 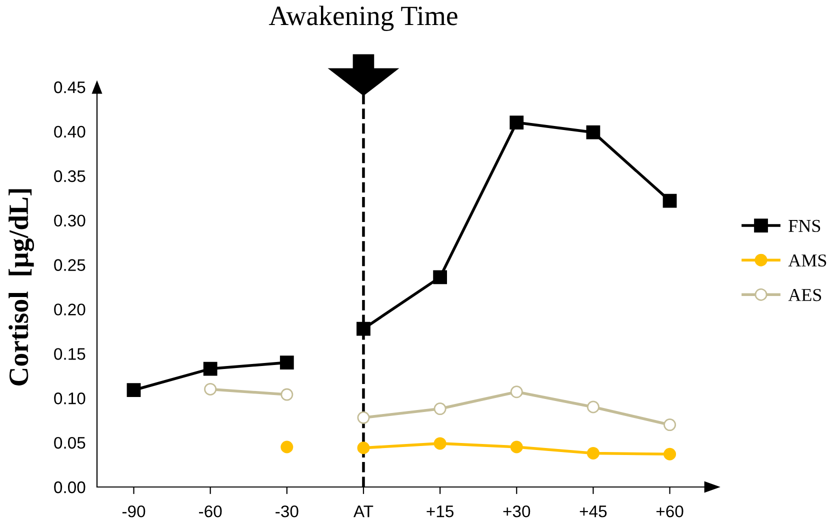 What do you see at coordinates (70, 487) in the screenshot?
I see `y-tick-label: 0.00` at bounding box center [70, 487].